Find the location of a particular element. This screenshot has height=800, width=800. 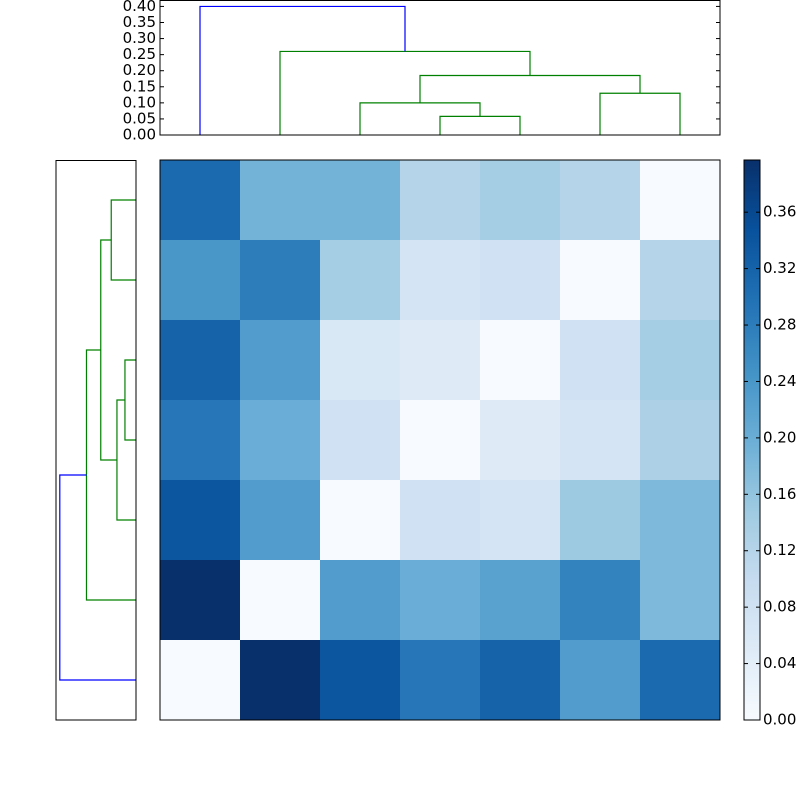

y-tick-label: 0.35 is located at coordinates (139, 22).